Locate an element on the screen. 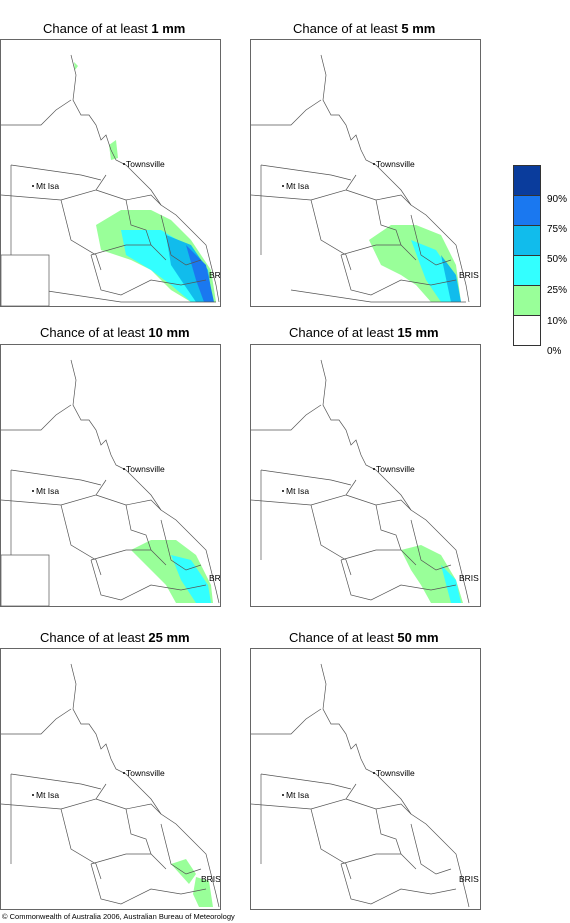 The image size is (570, 923). title-amount: 5 mm is located at coordinates (418, 28).